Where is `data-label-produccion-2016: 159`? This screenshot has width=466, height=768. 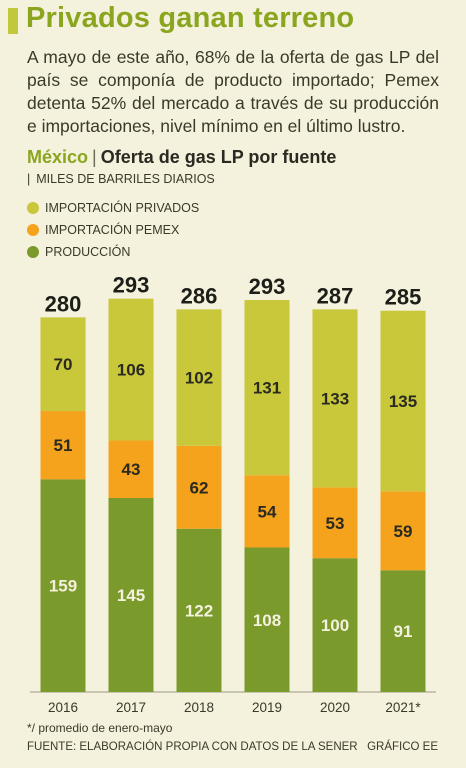 data-label-produccion-2016: 159 is located at coordinates (63, 586).